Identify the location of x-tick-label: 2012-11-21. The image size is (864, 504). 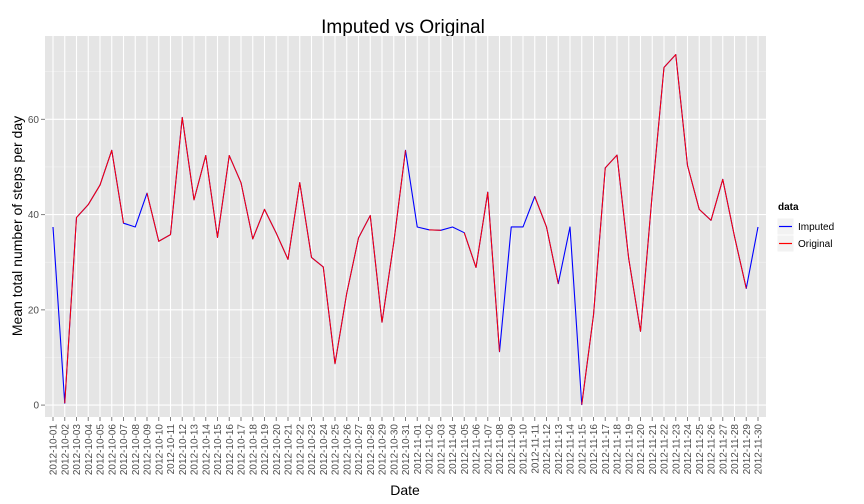
(653, 449).